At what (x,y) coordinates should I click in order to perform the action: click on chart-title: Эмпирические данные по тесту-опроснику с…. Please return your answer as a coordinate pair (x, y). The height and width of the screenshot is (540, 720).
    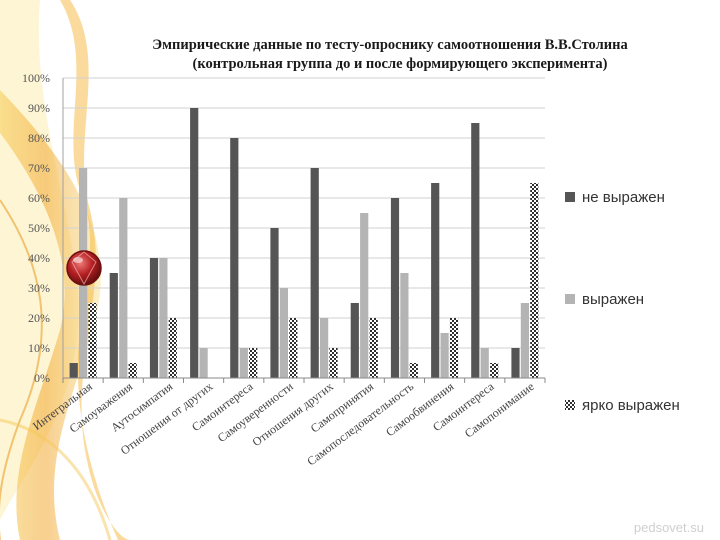
    Looking at the image, I should click on (390, 45).